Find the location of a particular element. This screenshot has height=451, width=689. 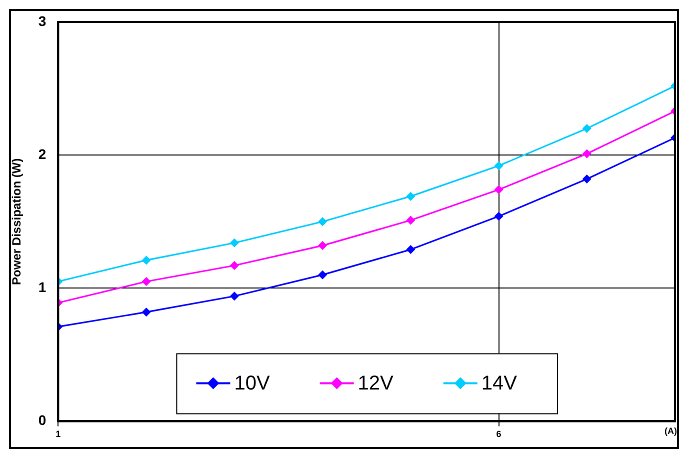

y-tick-label: 0 is located at coordinates (42, 420).